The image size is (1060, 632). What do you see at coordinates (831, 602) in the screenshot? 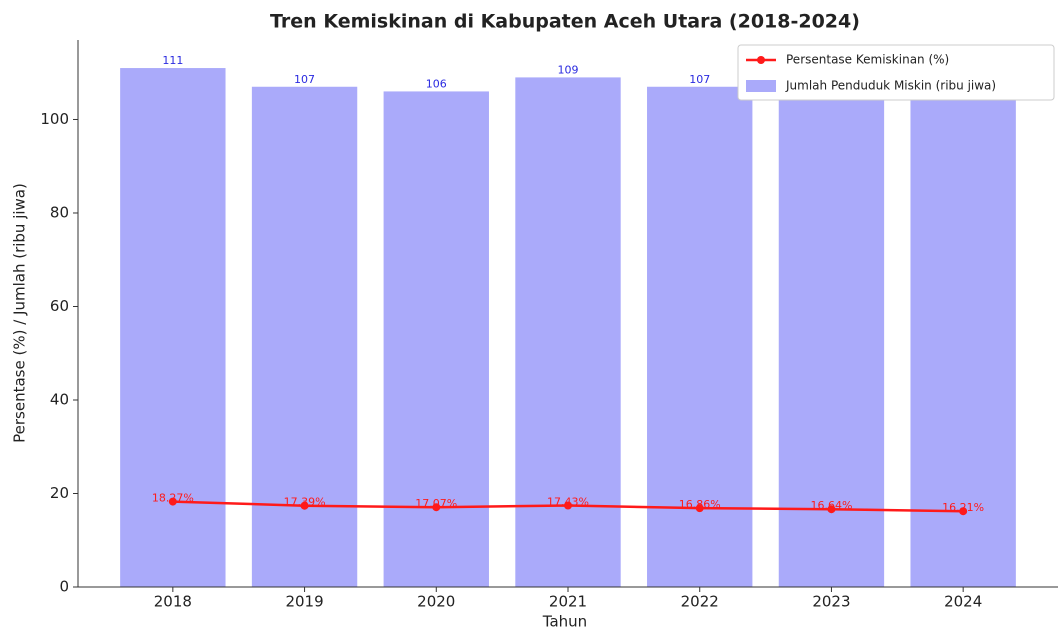
I see `x-tick-label: 2023` at bounding box center [831, 602].